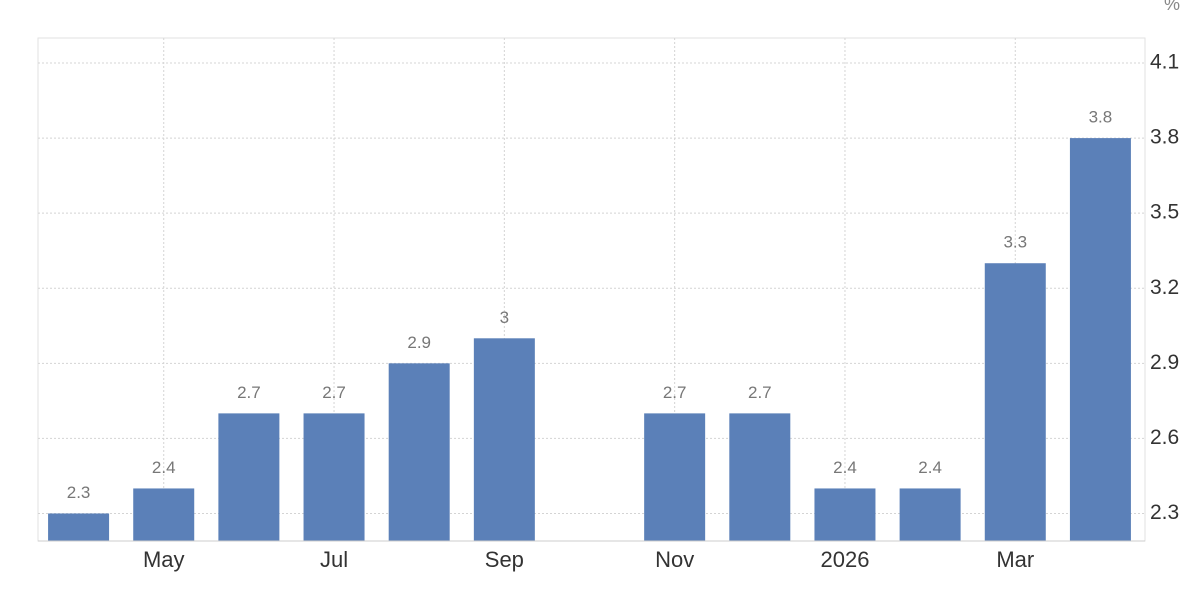 This screenshot has width=1200, height=603. What do you see at coordinates (1164, 437) in the screenshot?
I see `y-tick-label: 2.6` at bounding box center [1164, 437].